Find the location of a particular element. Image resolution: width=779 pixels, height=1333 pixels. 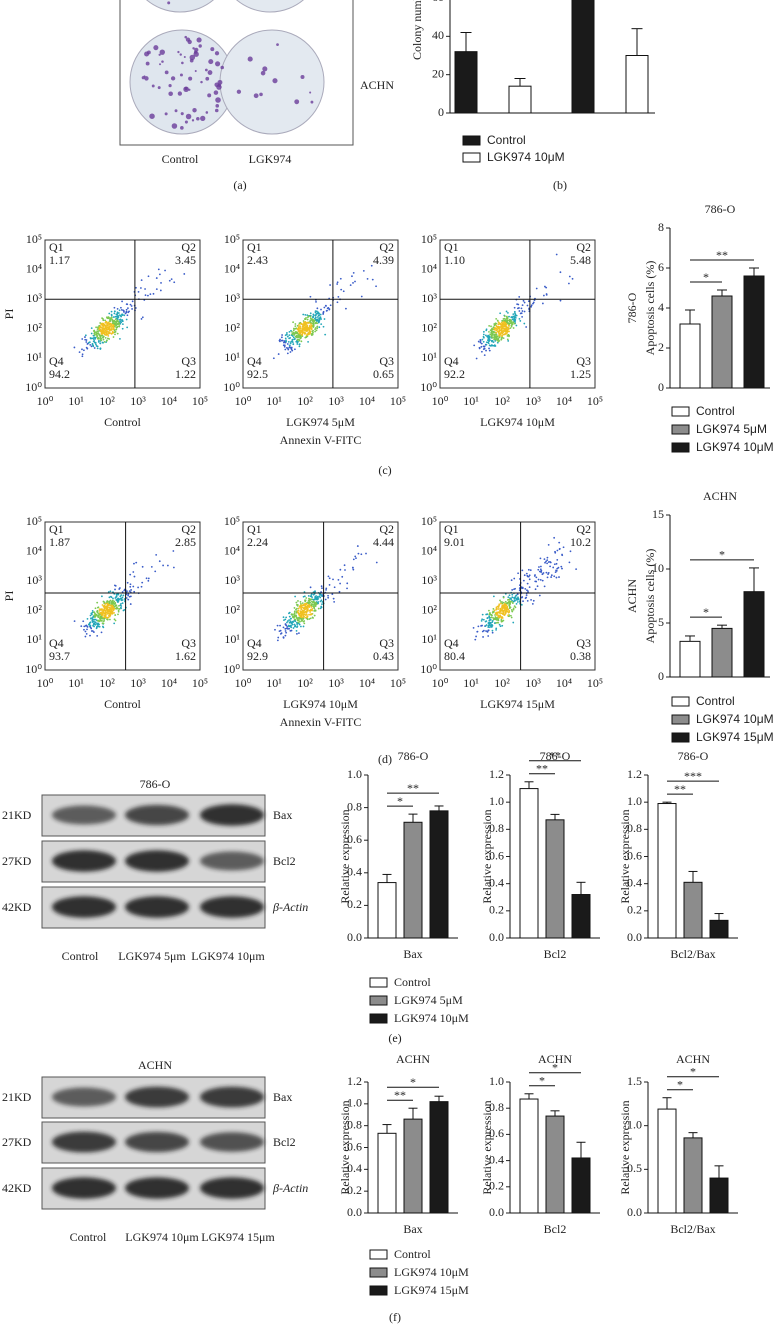

quadrant-name: Q1 is located at coordinates (254, 247).